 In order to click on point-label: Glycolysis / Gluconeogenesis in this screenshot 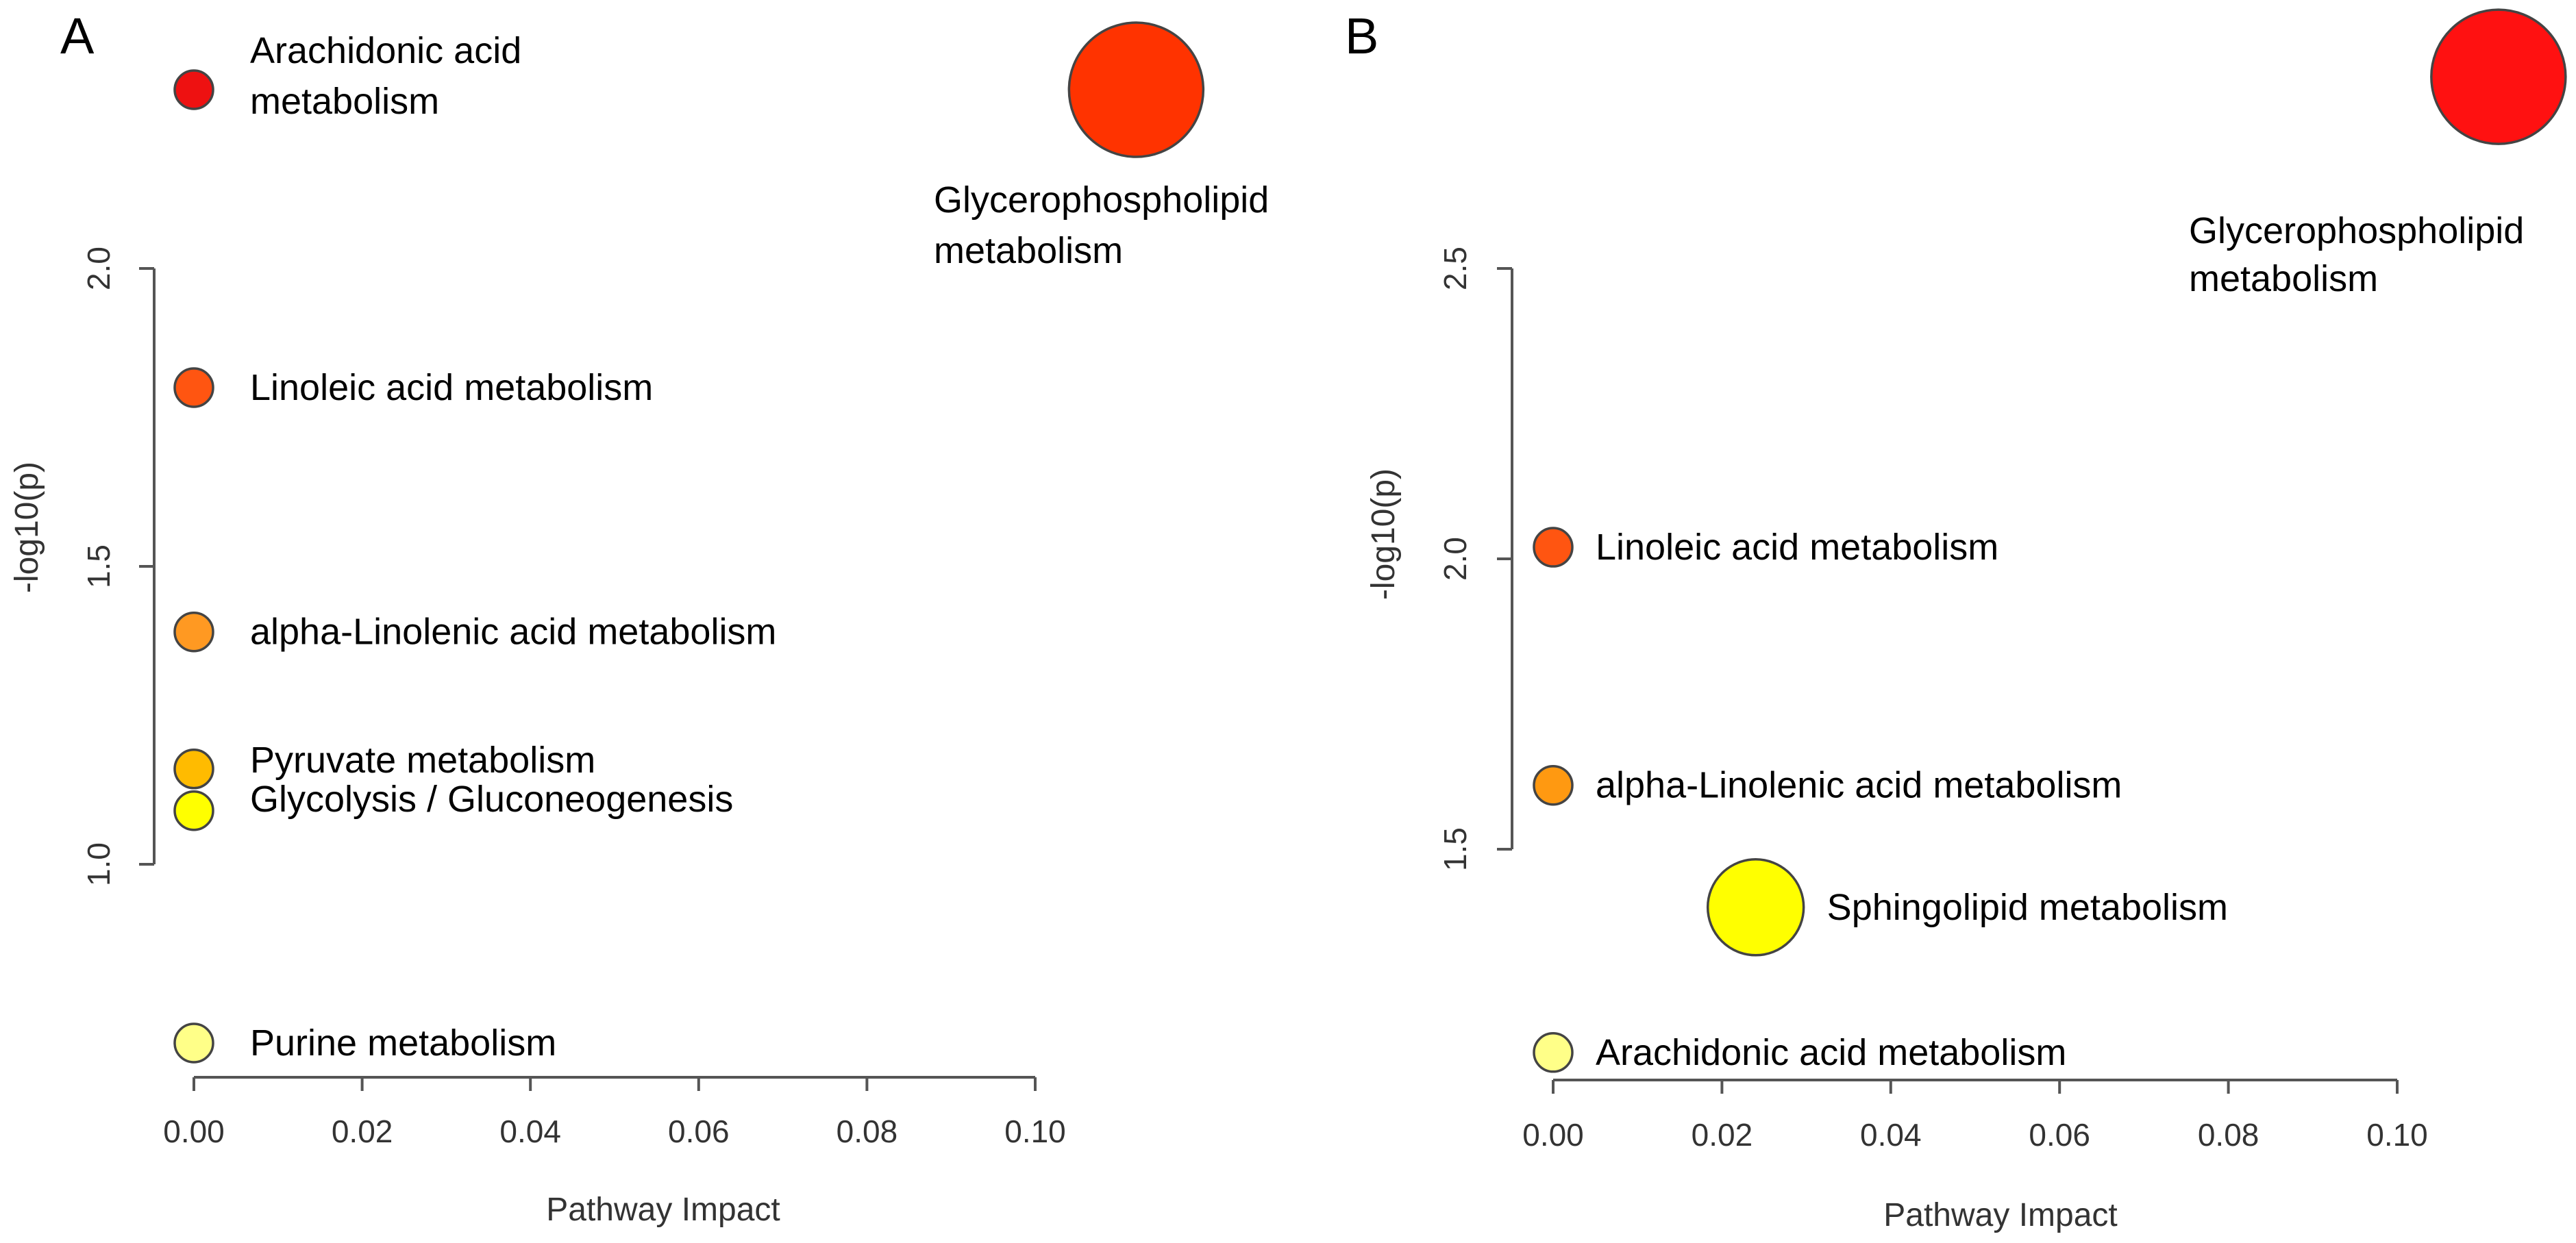, I will do `click(491, 799)`.